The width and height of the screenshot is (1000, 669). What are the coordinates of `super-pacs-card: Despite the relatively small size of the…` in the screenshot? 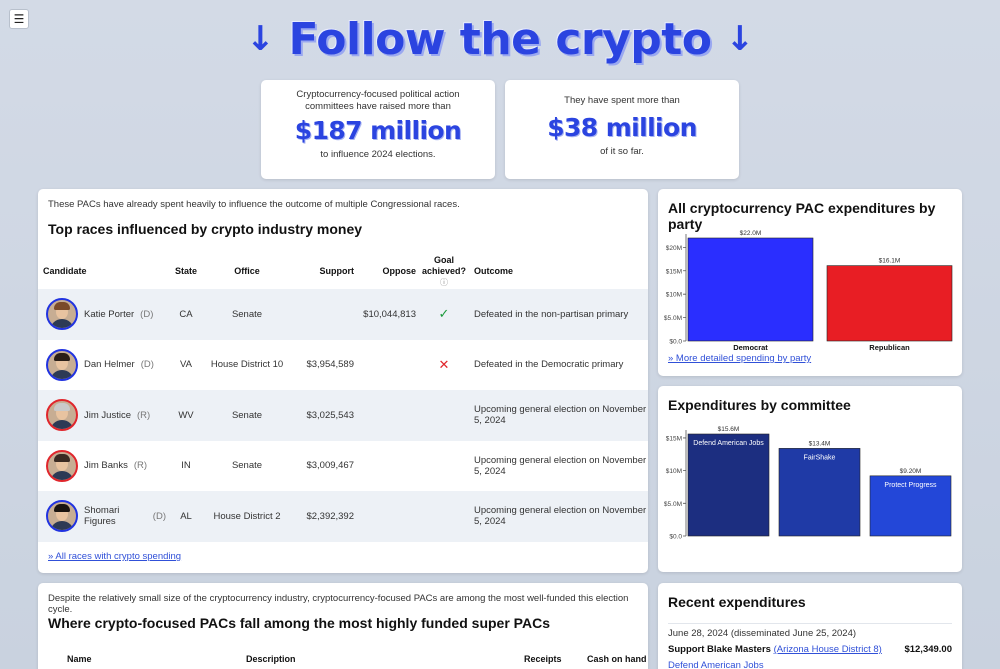 It's located at (343, 626).